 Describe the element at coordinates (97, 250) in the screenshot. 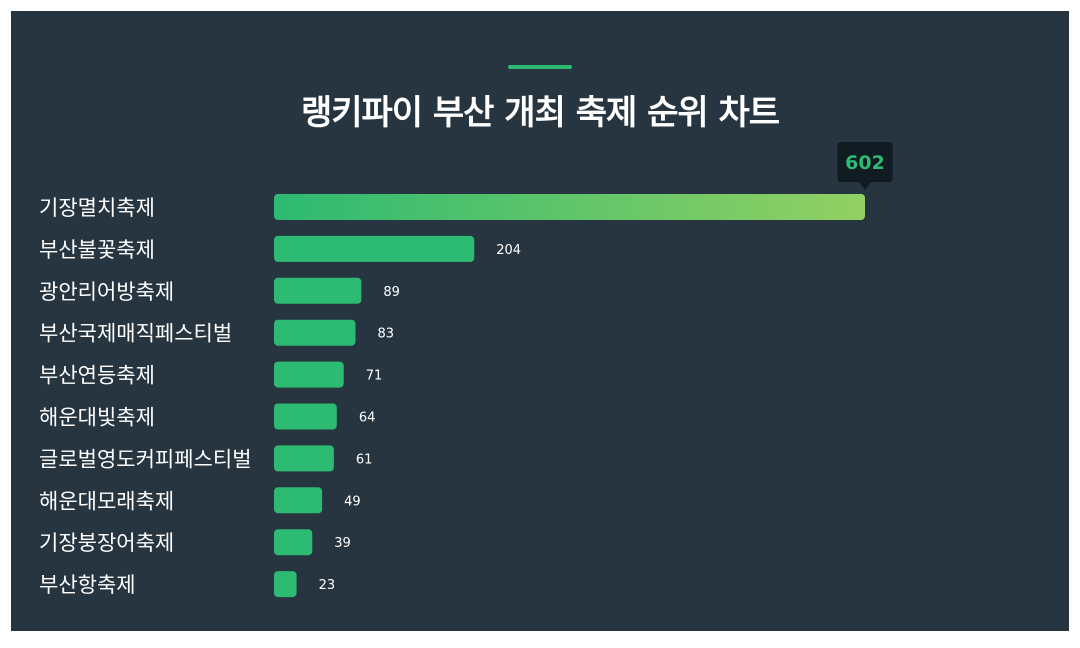

I see `category-label: 부산불꽃축제` at that location.